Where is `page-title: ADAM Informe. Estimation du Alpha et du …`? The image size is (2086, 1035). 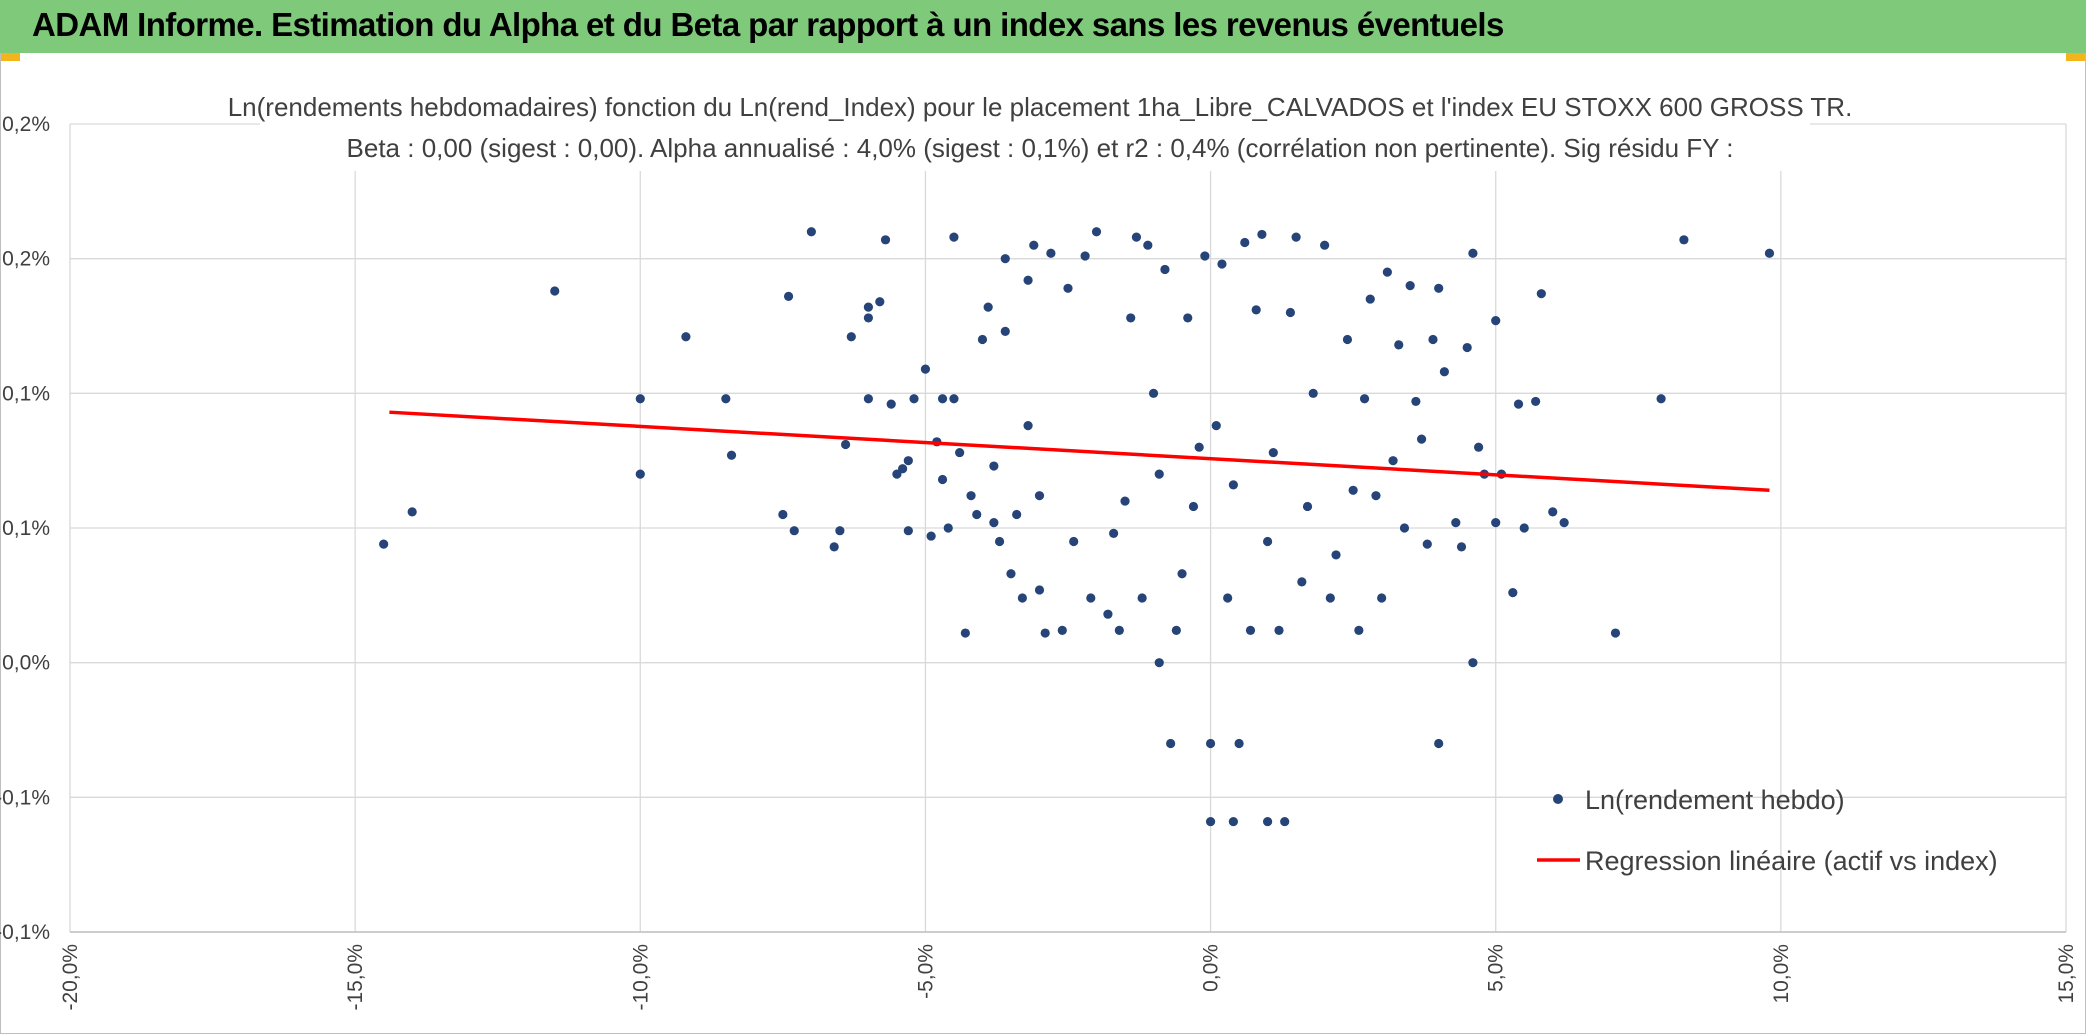
page-title: ADAM Informe. Estimation du Alpha et du … is located at coordinates (768, 24).